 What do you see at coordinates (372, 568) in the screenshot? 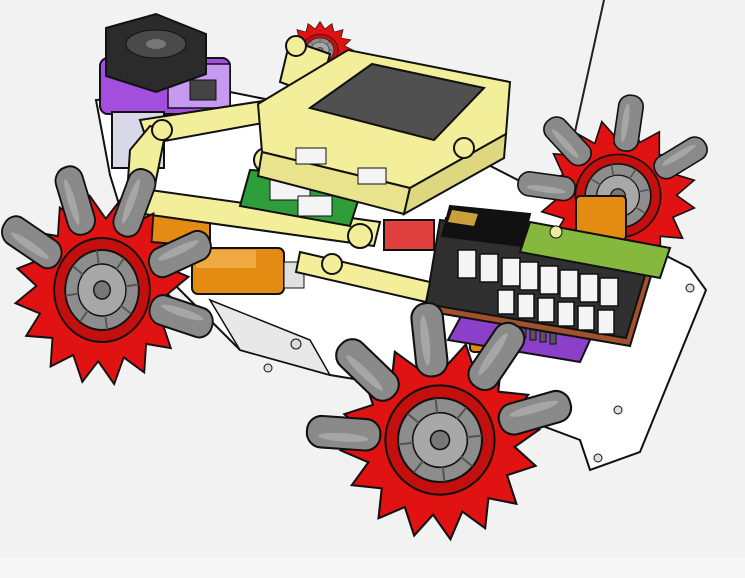
I see `bottom-strip` at bounding box center [372, 568].